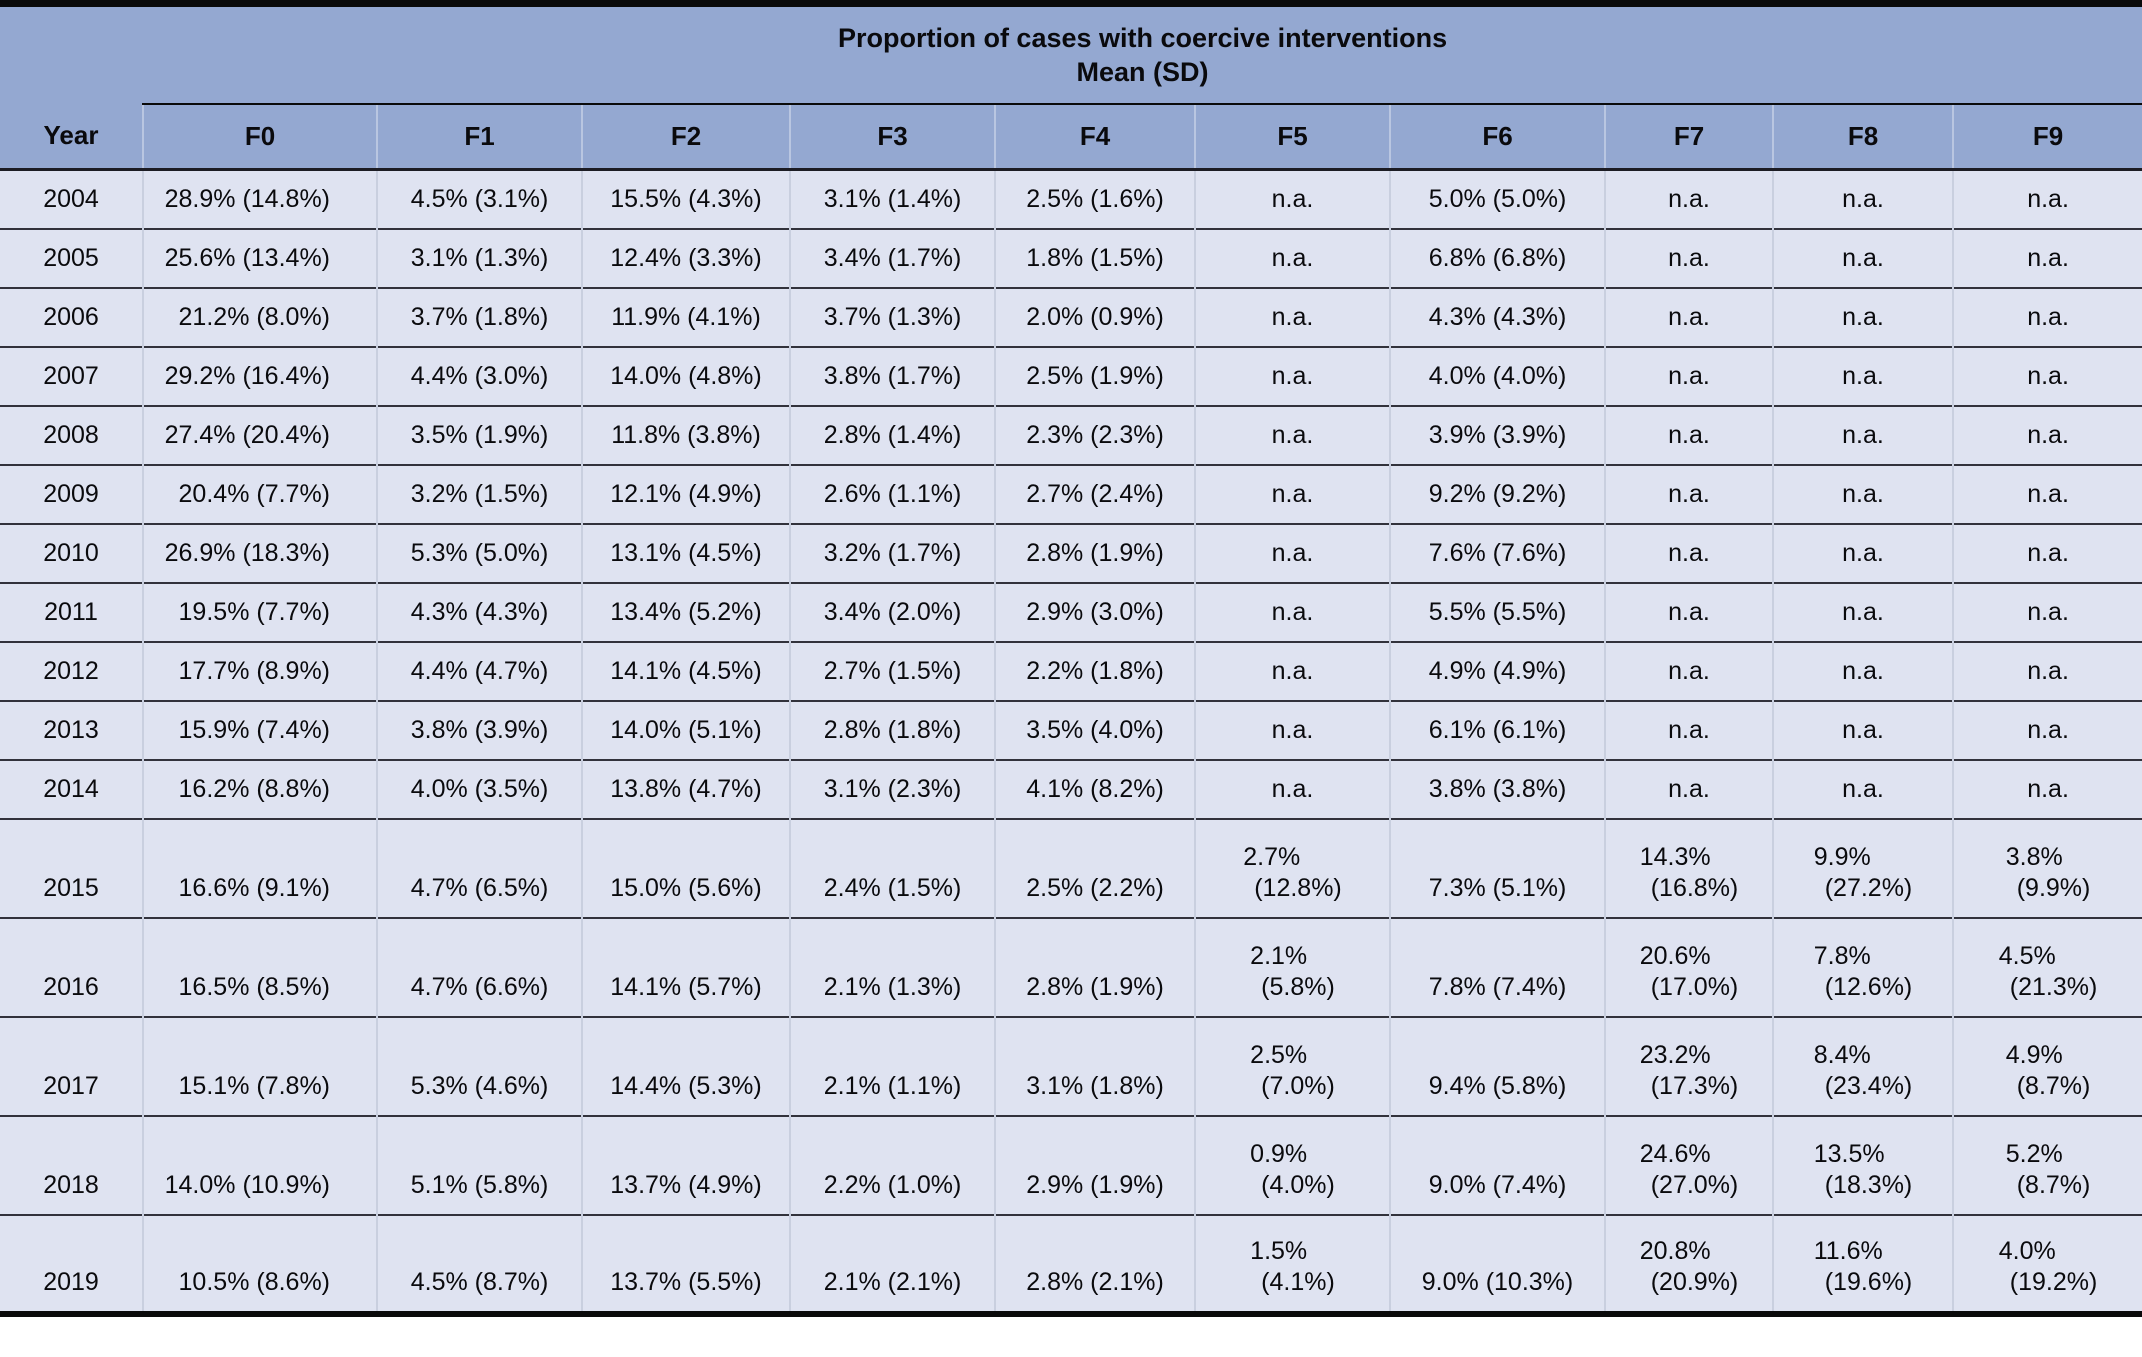 The image size is (2142, 1357). I want to click on mean-value: 4.5%, so click(2027, 955).